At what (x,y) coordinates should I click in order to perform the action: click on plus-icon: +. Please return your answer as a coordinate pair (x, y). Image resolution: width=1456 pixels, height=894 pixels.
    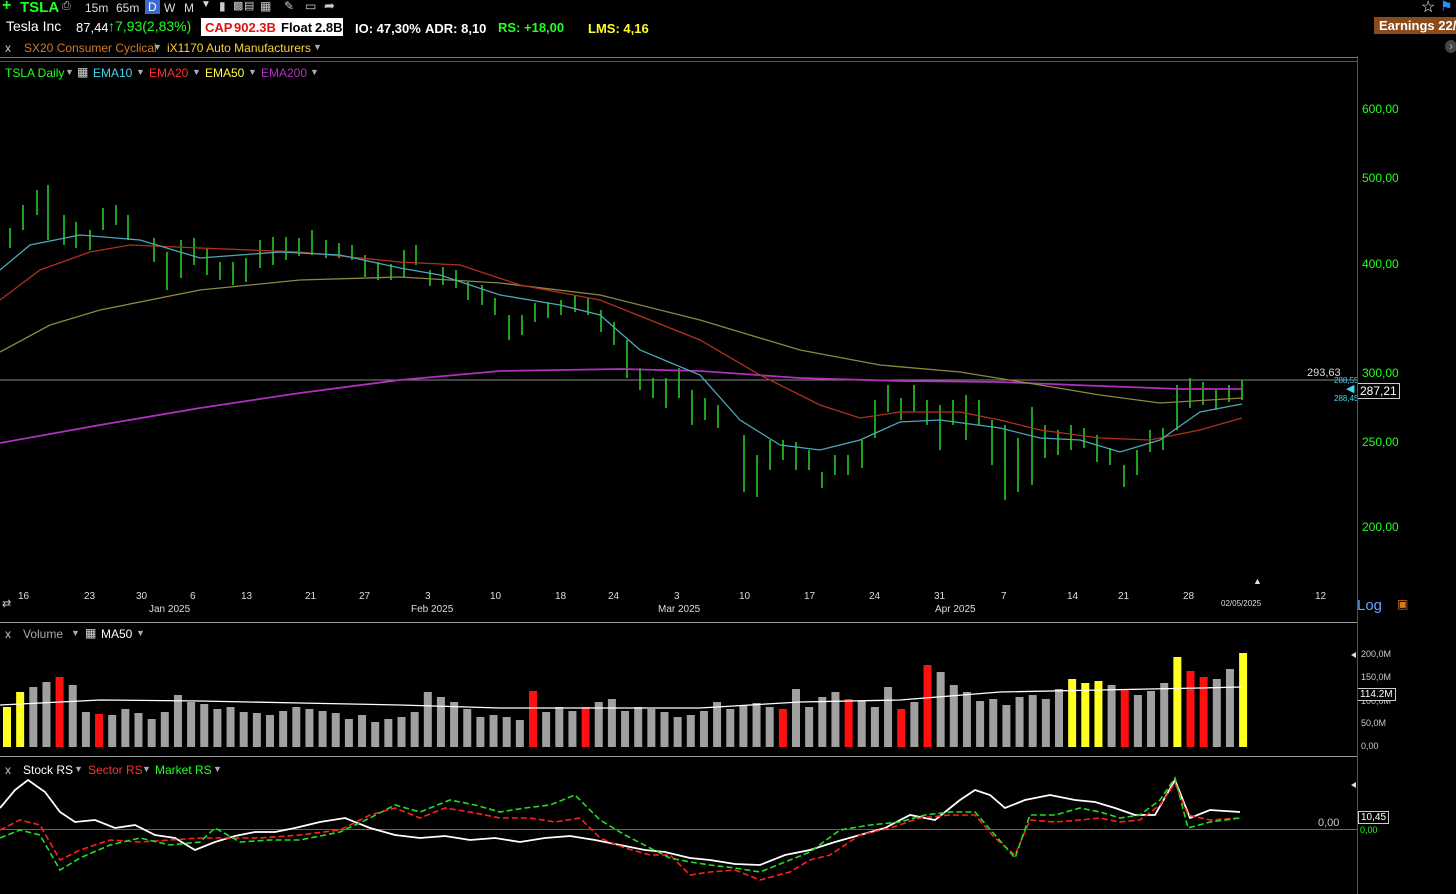
    Looking at the image, I should click on (7, 7).